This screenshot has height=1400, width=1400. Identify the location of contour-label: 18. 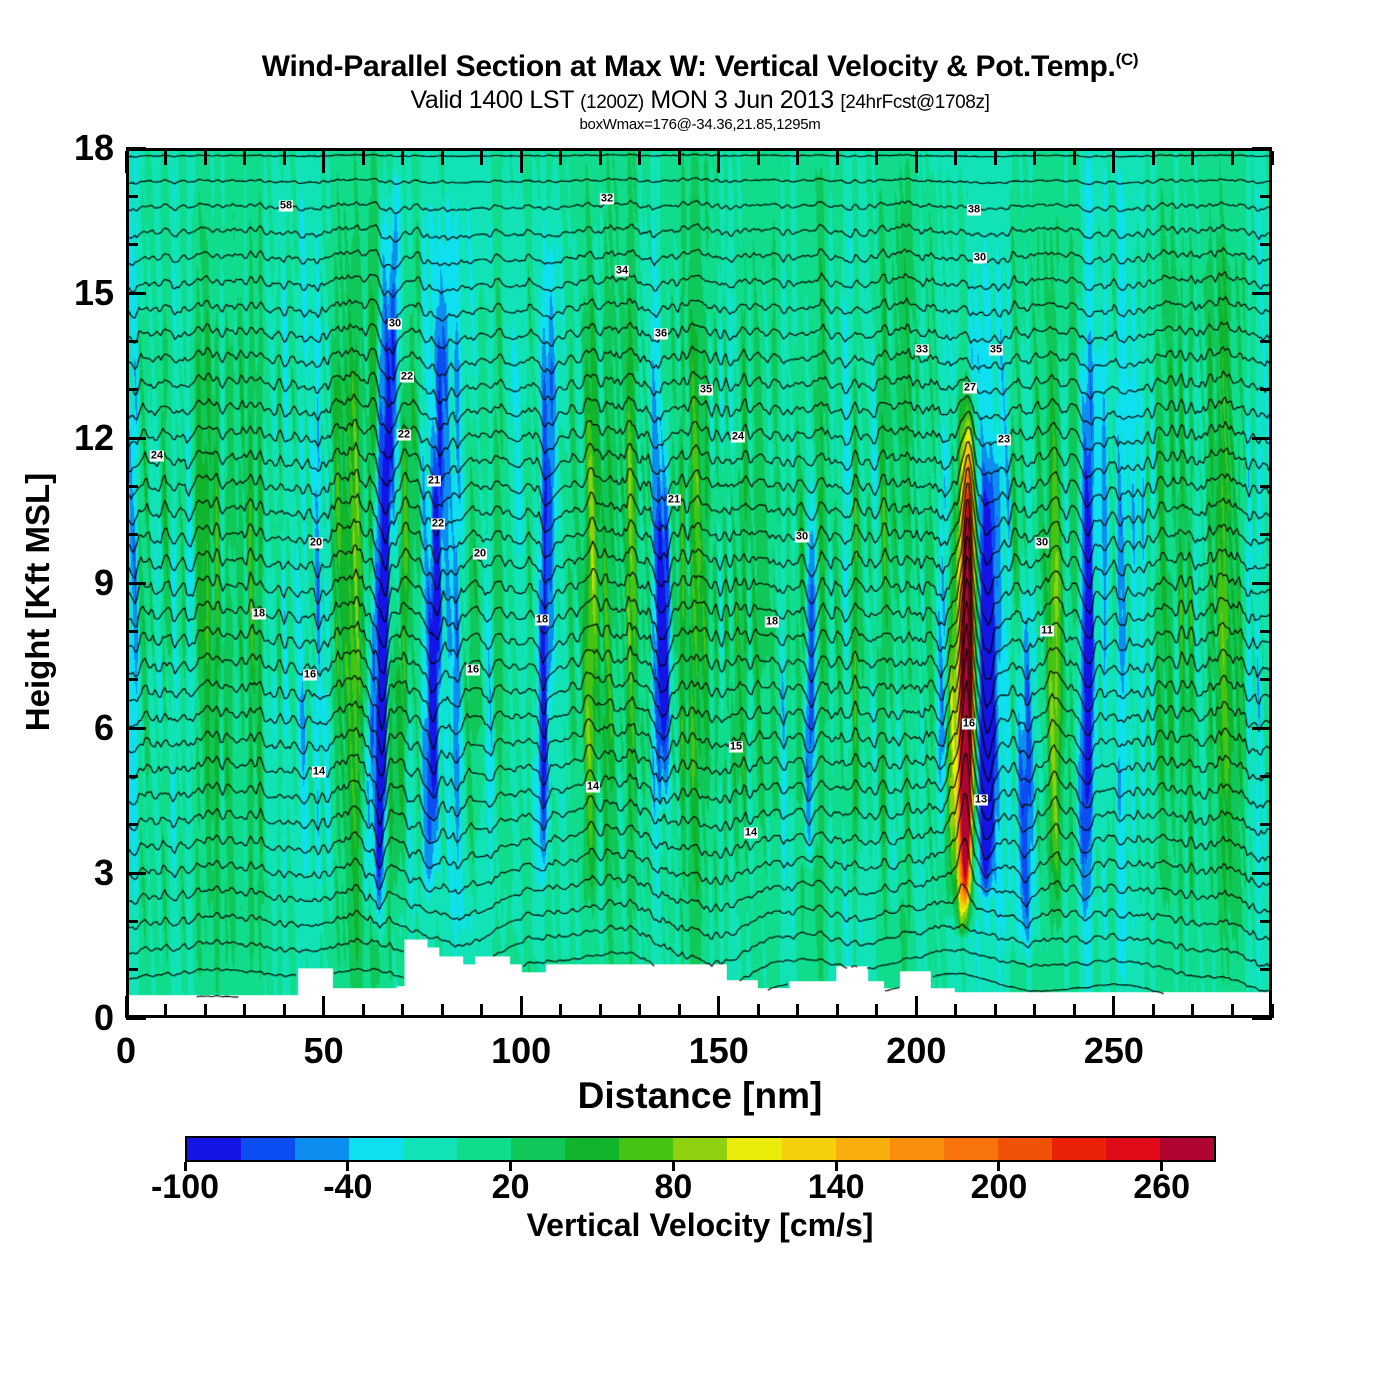
(772, 621).